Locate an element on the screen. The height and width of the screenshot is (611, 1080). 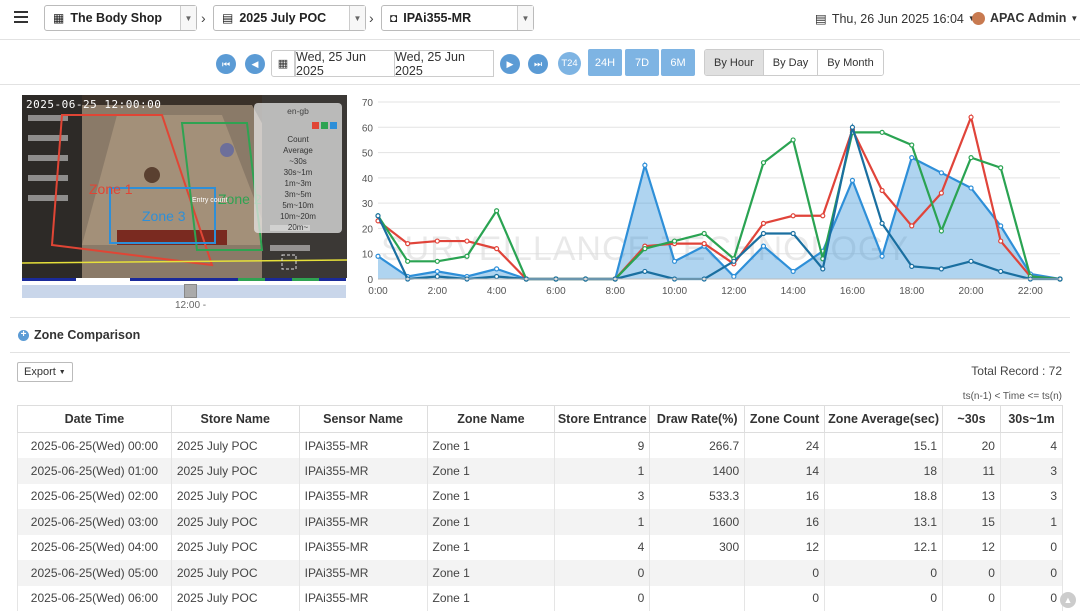
scroll-top-icon: ▲ is located at coordinates (1068, 600).